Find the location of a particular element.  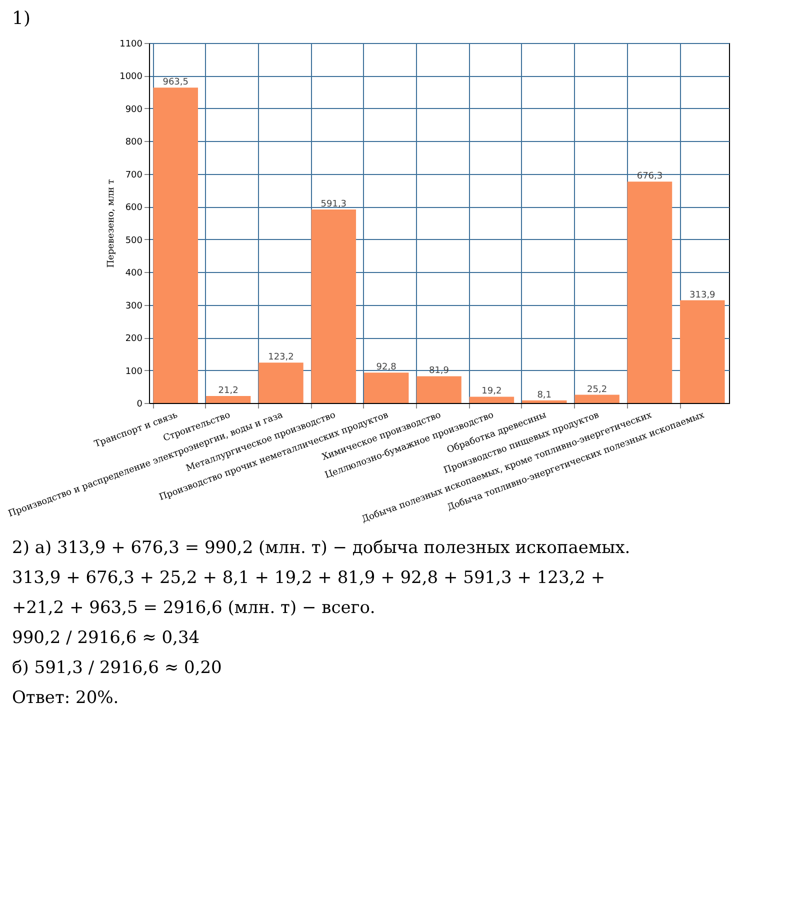

y-axis-title: Перевезено, млн т is located at coordinates (111, 223).